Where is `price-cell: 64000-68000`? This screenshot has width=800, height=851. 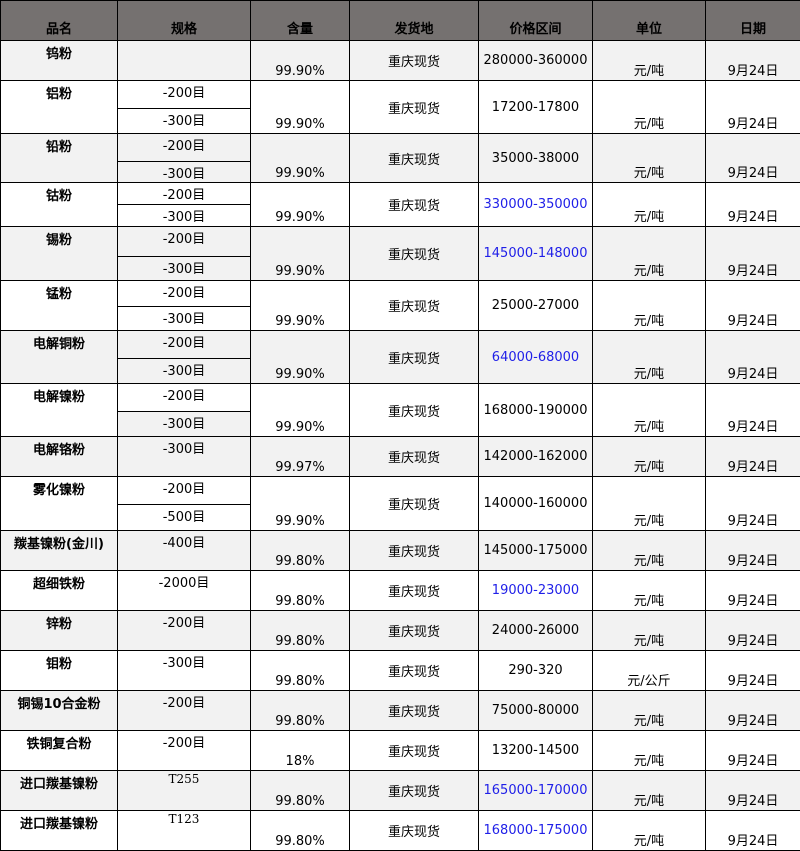 price-cell: 64000-68000 is located at coordinates (536, 357).